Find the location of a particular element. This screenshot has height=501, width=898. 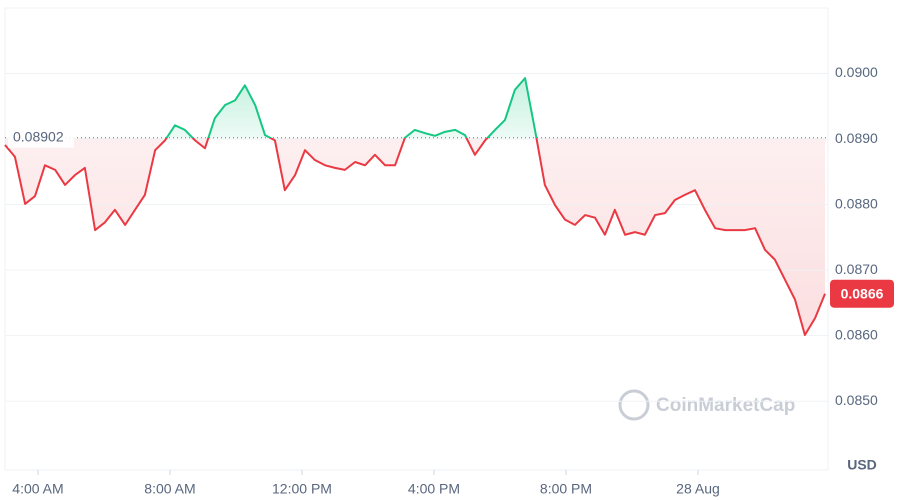

last-price-badge is located at coordinates (862, 293).